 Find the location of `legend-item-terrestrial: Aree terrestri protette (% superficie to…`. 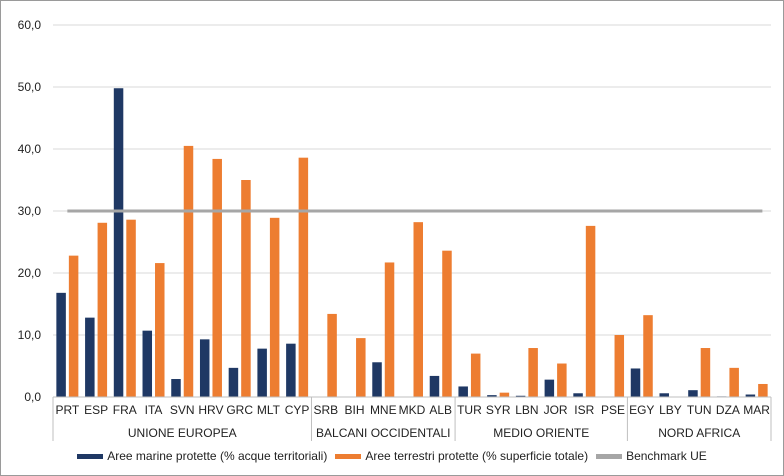

legend-item-terrestrial: Aree terrestri protette (% superficie to… is located at coordinates (461, 456).